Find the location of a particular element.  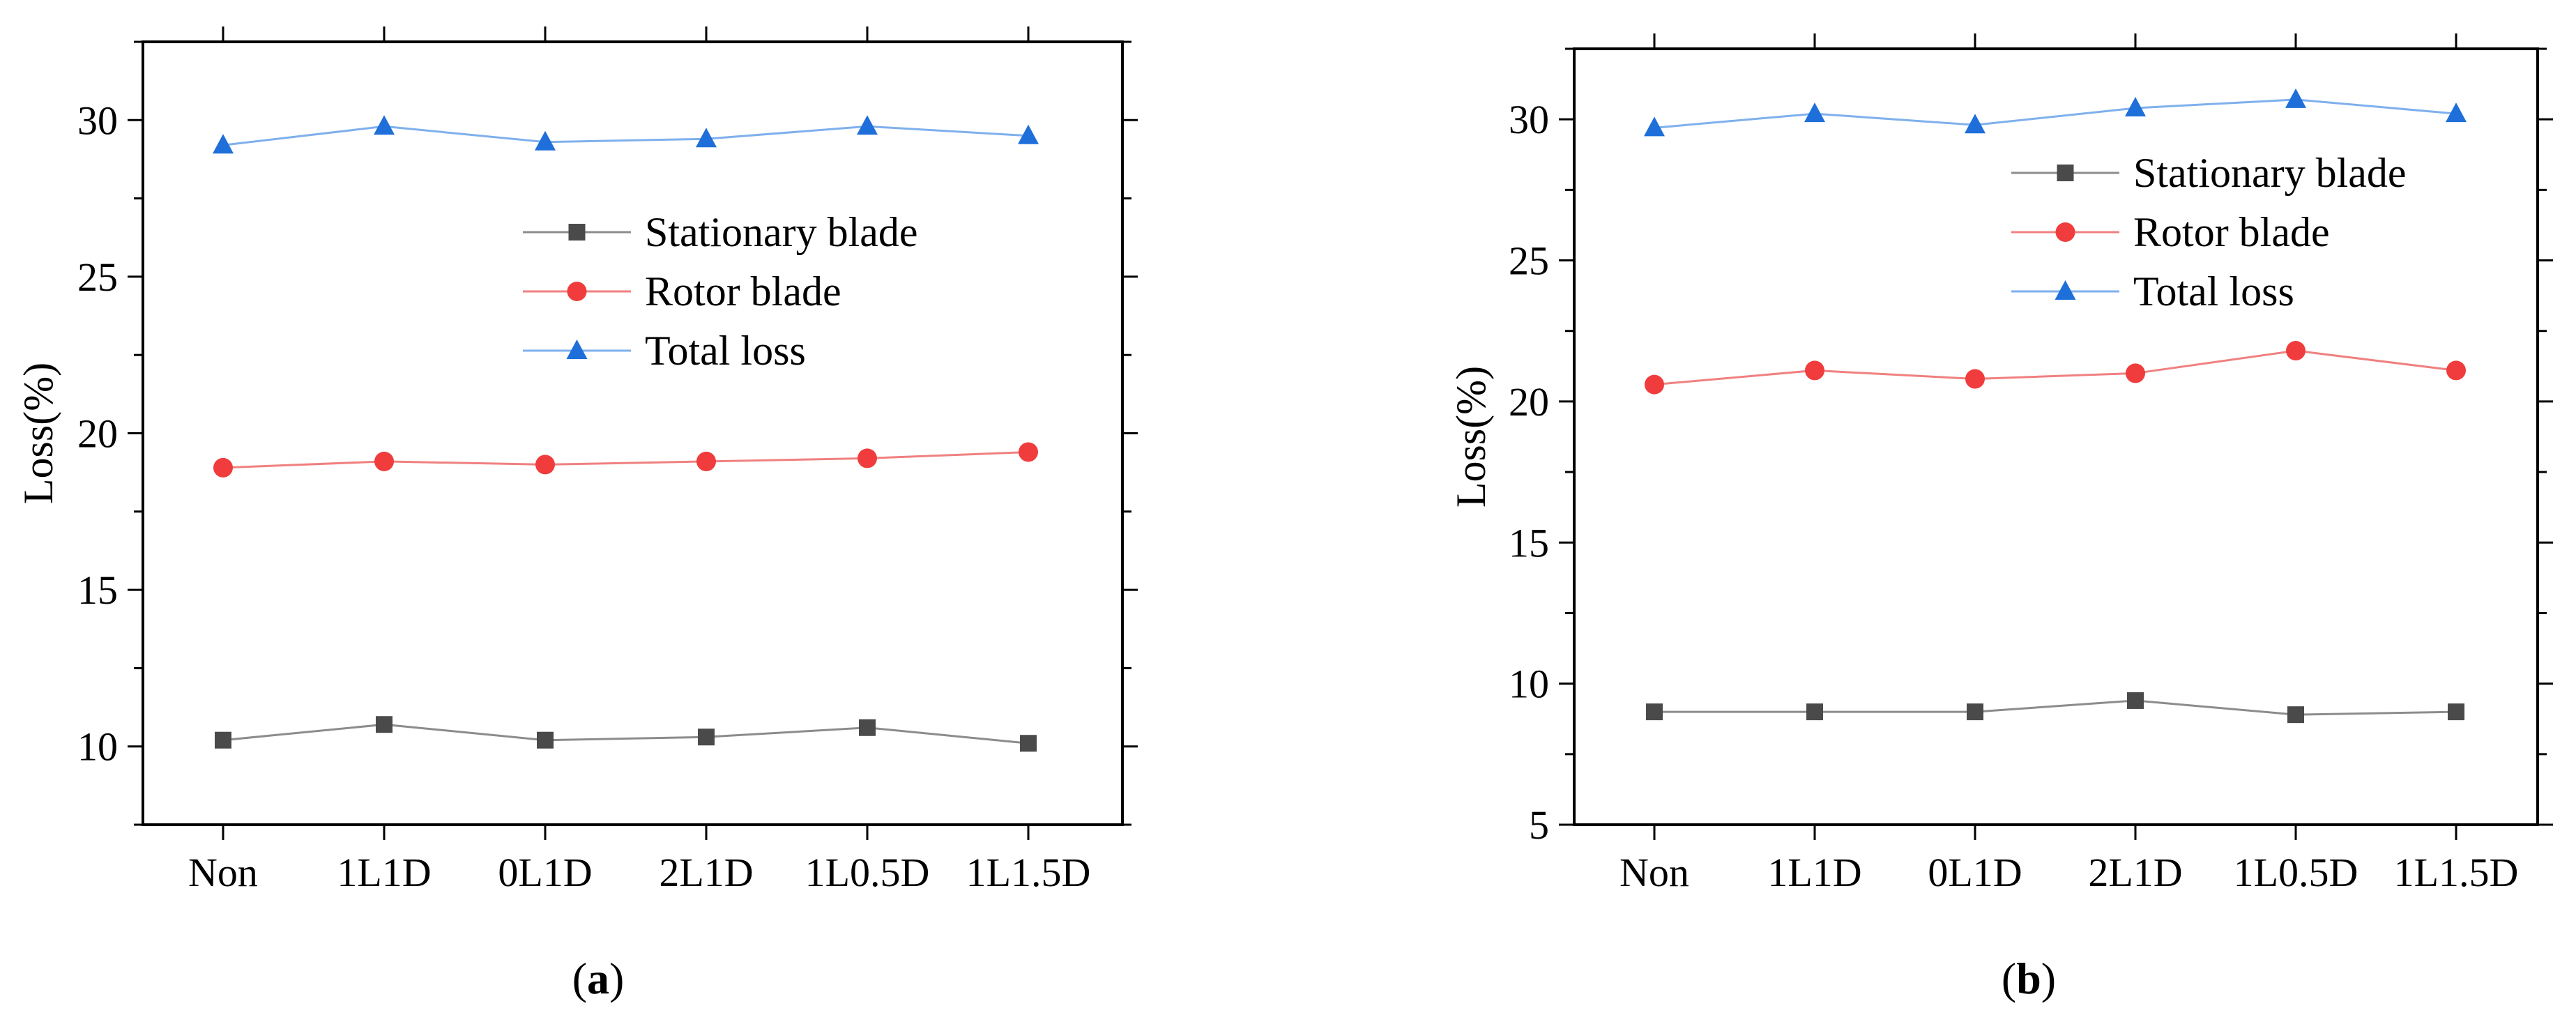

caption-letter: b is located at coordinates (2029, 978).